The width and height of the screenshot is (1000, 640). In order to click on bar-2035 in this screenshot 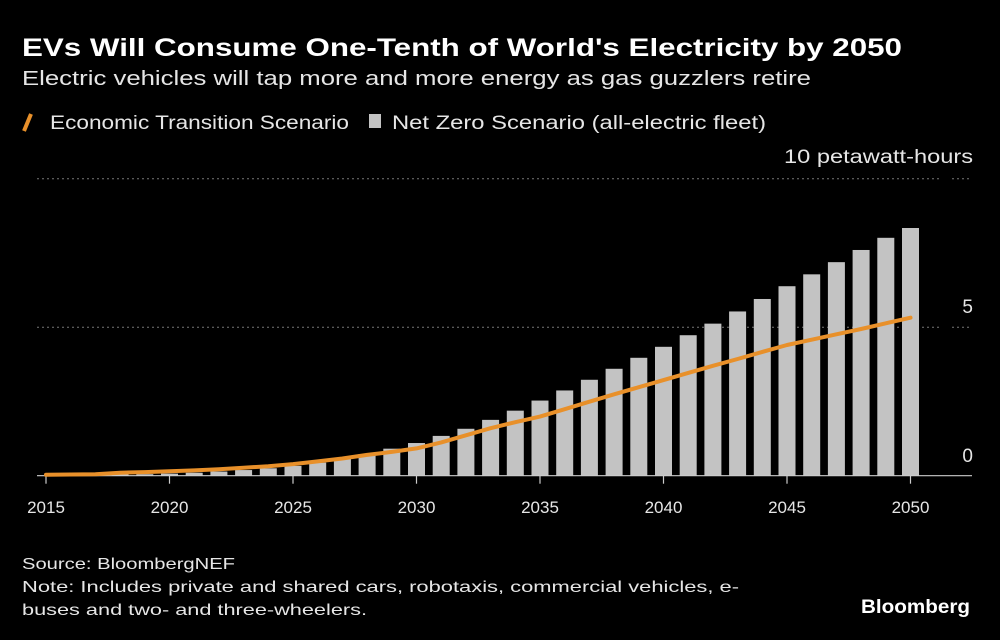, I will do `click(540, 438)`.